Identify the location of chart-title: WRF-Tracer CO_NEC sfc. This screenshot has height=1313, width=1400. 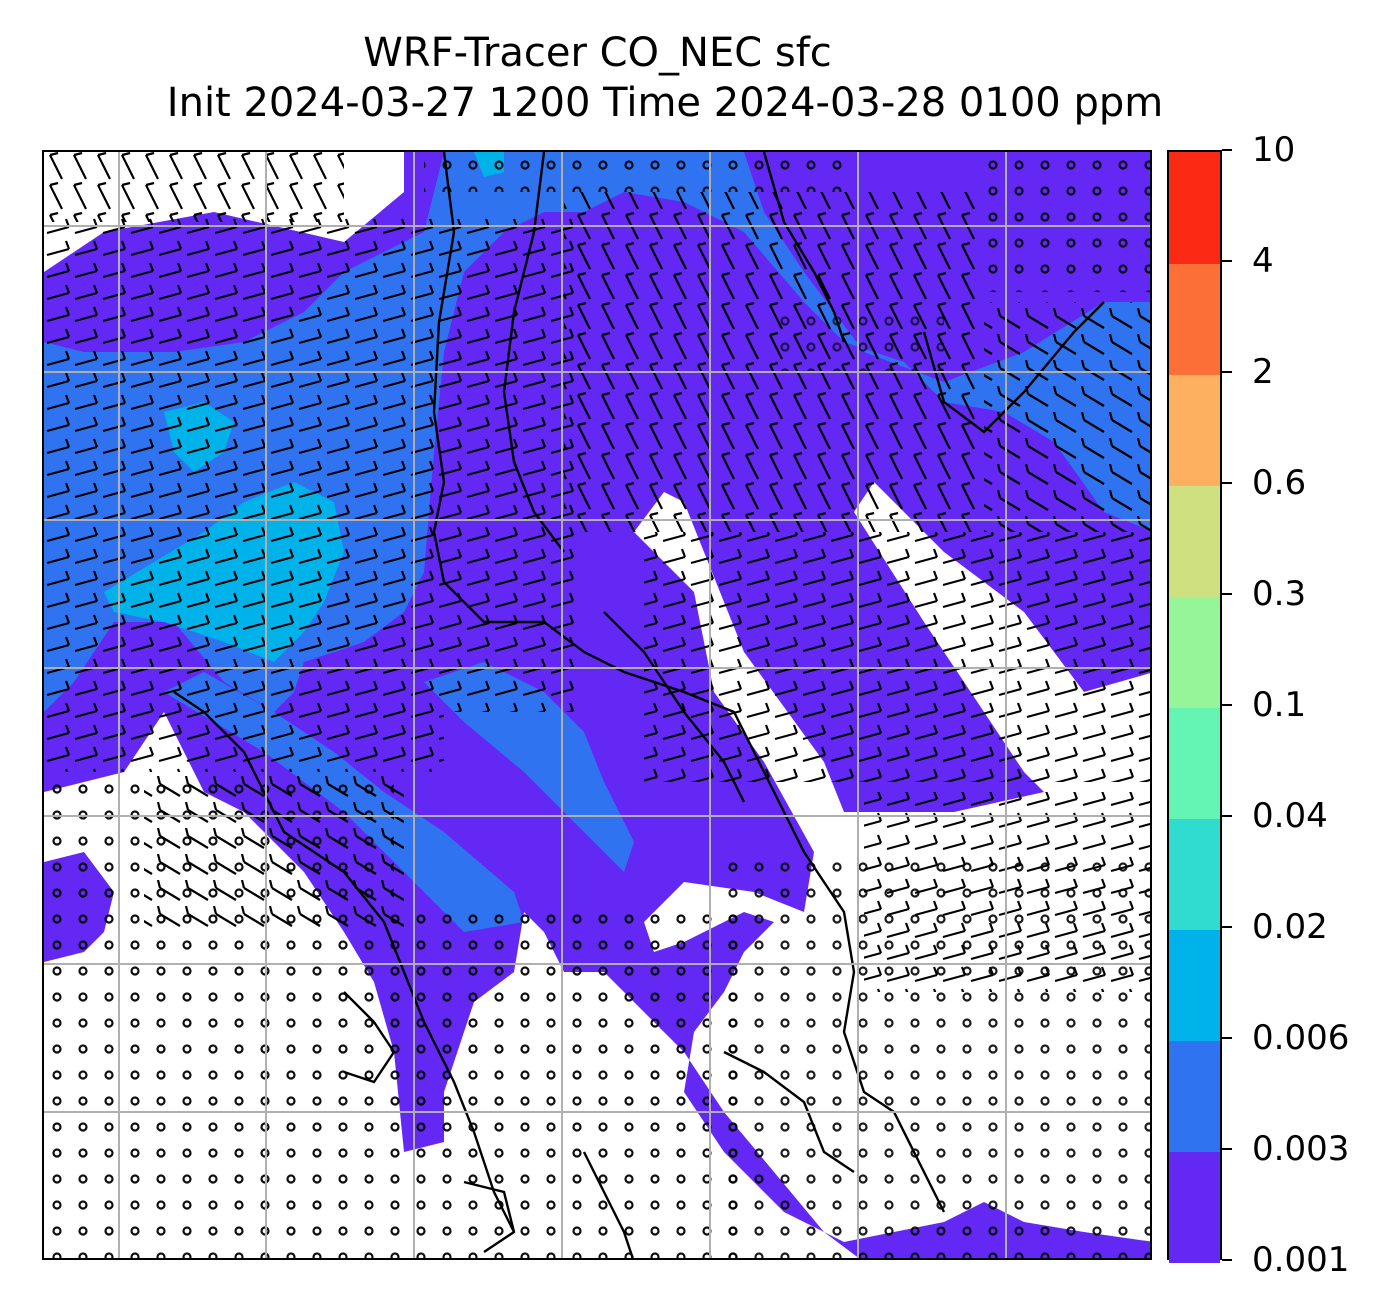
(597, 53).